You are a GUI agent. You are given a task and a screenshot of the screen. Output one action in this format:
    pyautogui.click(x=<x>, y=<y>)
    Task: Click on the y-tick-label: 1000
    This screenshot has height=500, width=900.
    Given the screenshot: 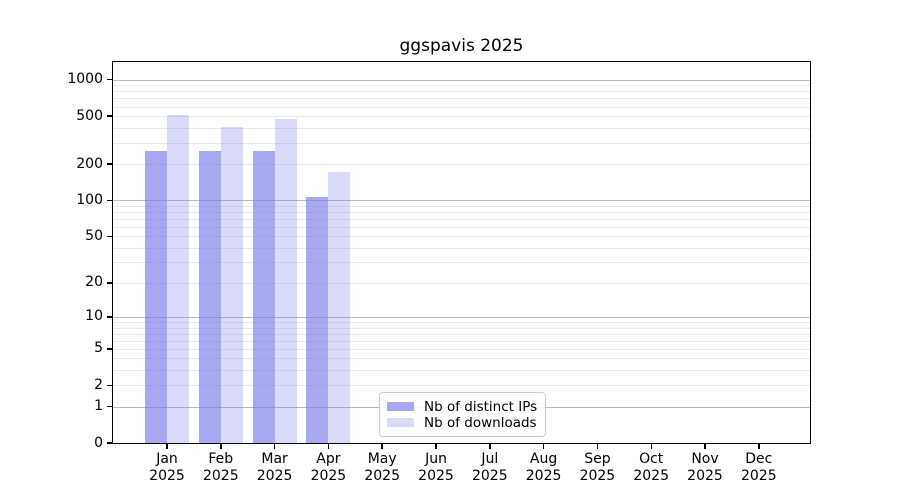 What is the action you would take?
    pyautogui.click(x=85, y=79)
    